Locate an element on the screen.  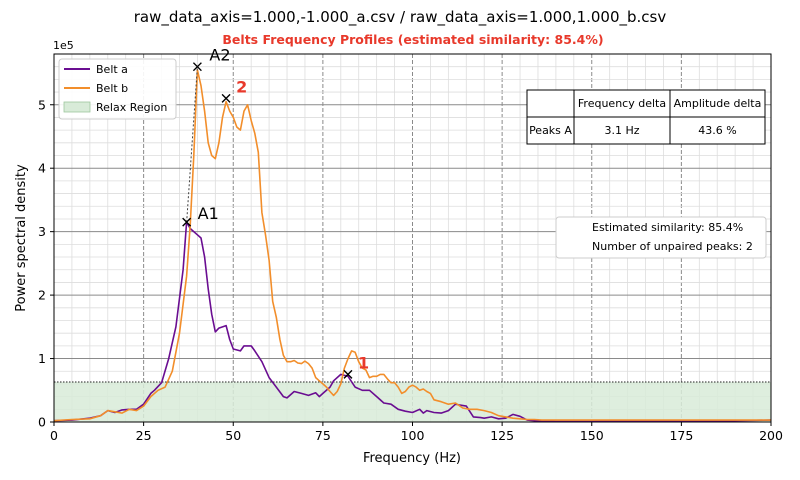
legend: Belt a Belt b Relax Region is located at coordinates (117, 89).